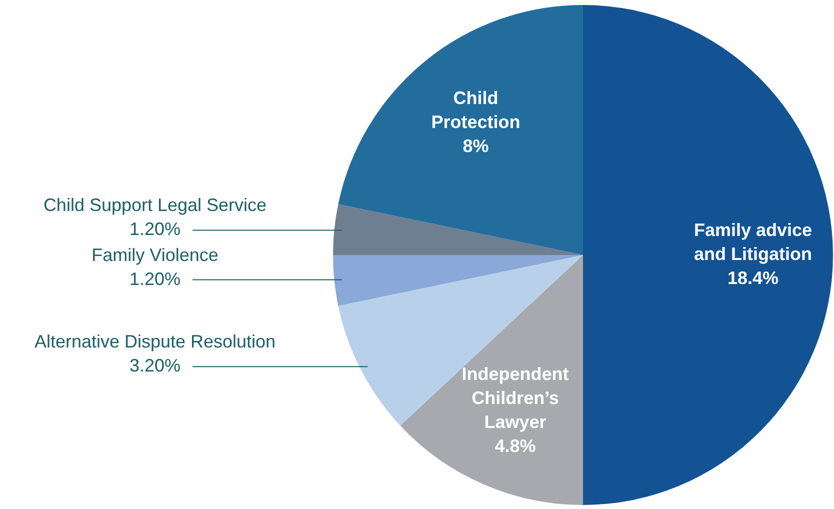  Describe the element at coordinates (155, 366) in the screenshot. I see `data-label: 3.20%` at that location.